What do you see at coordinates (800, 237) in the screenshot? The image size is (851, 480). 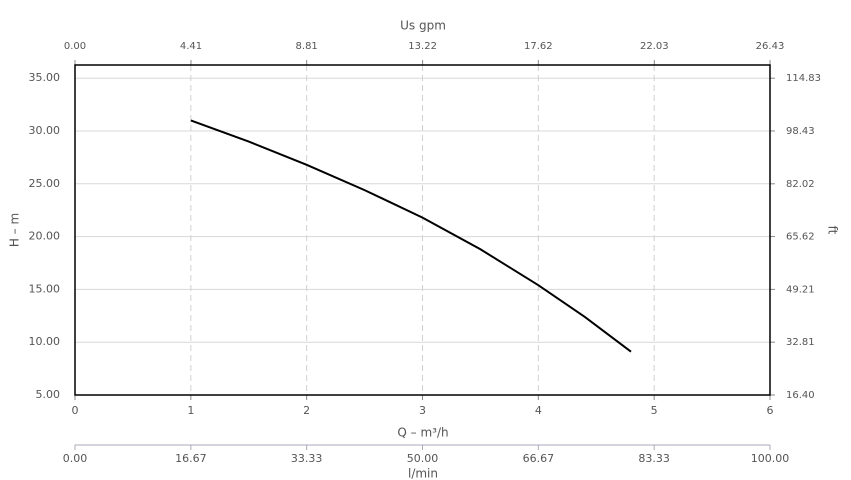 I see `y2-tick-label: 65.62` at bounding box center [800, 237].